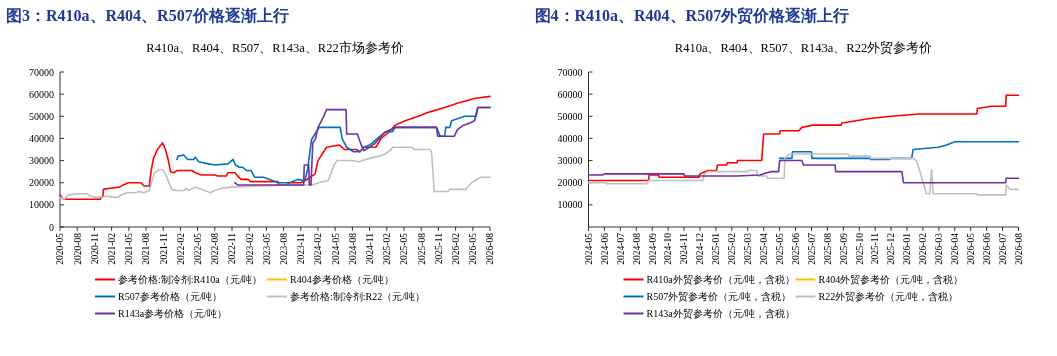  Describe the element at coordinates (859, 248) in the screenshot. I see `x-tick-label: 2025-10` at that location.